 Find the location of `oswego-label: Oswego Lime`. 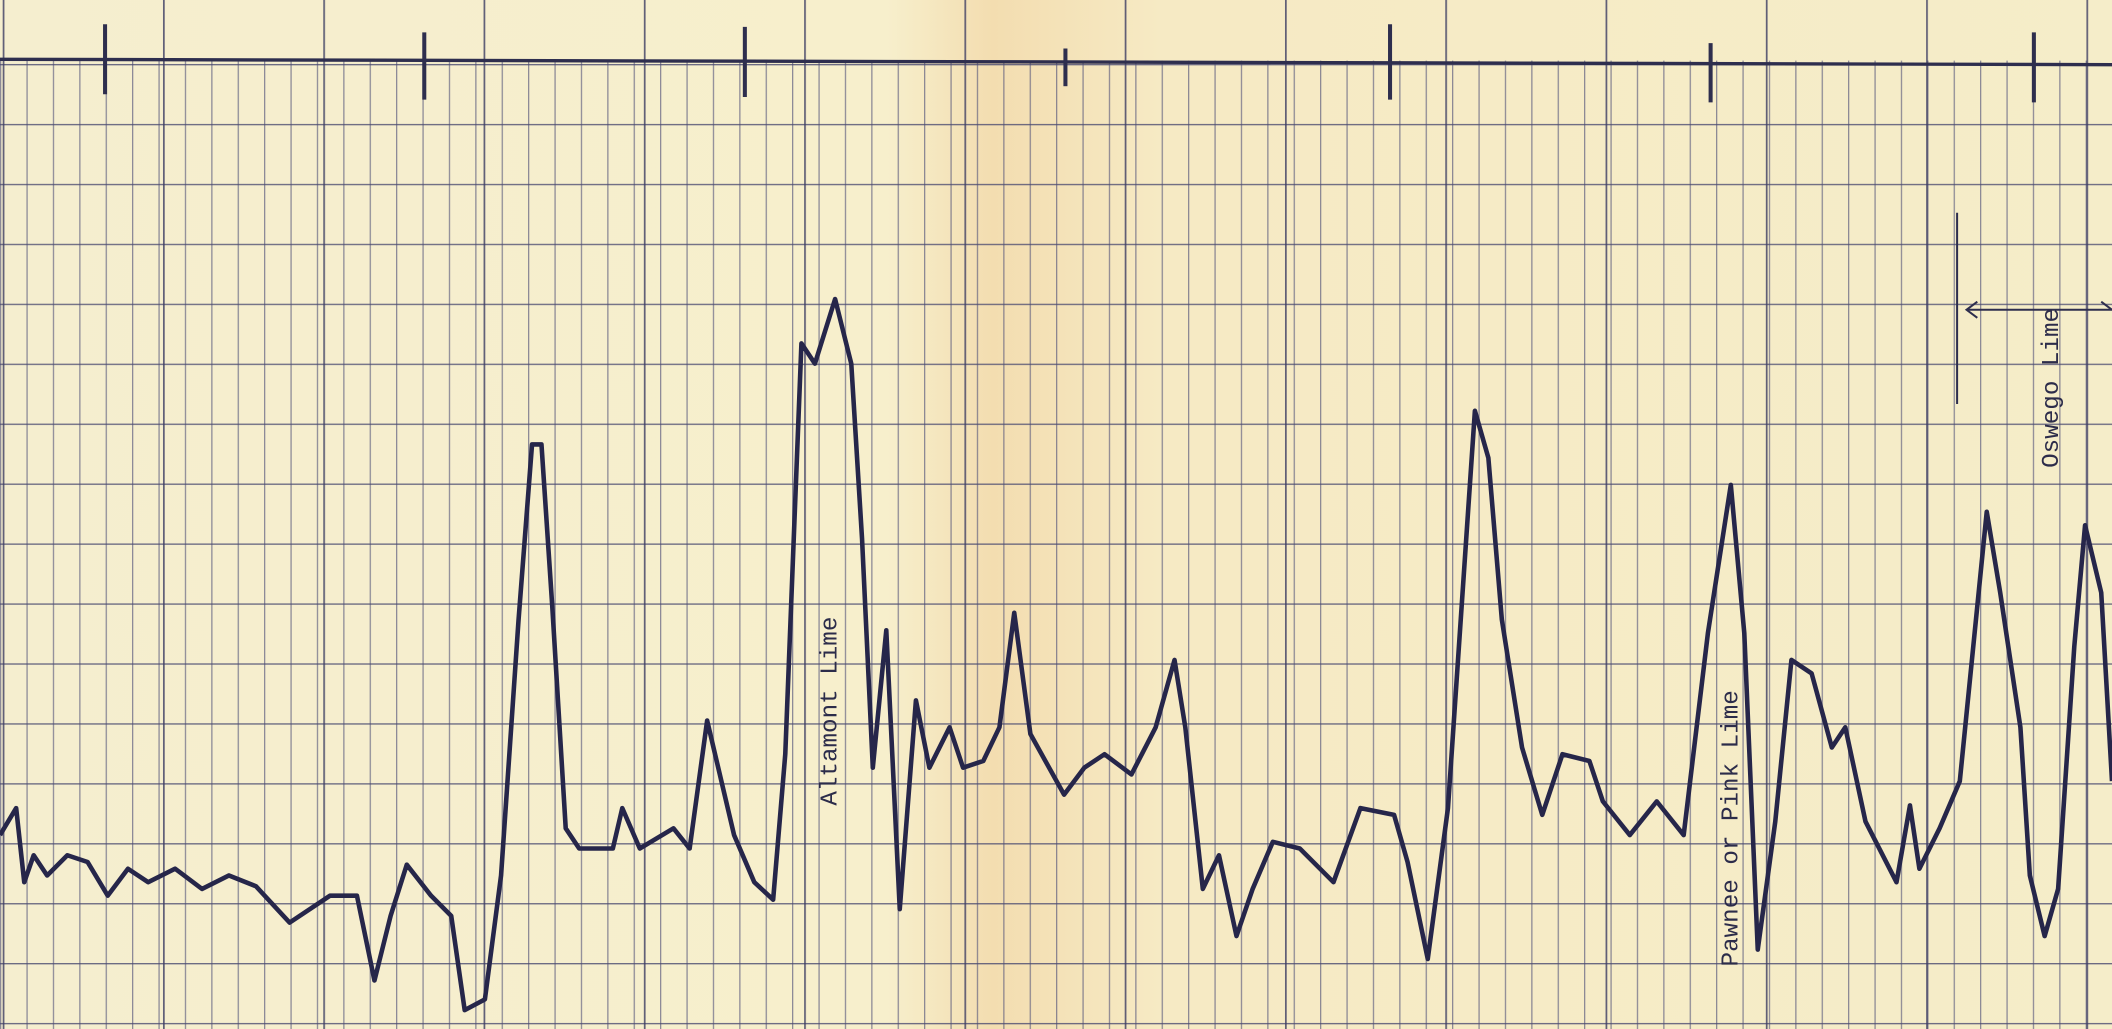

oswego-label: Oswego Lime is located at coordinates (2052, 388).